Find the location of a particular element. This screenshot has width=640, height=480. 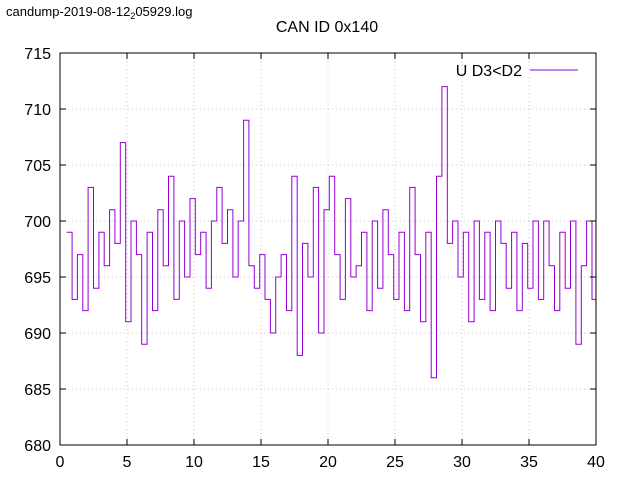

x-tick-label: 20 is located at coordinates (328, 462).